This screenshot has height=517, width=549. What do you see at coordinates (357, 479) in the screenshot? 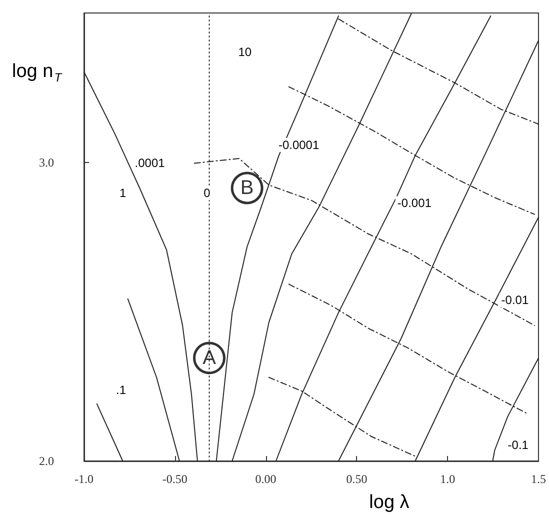
I see `x-tick-label: 0.50` at bounding box center [357, 479].